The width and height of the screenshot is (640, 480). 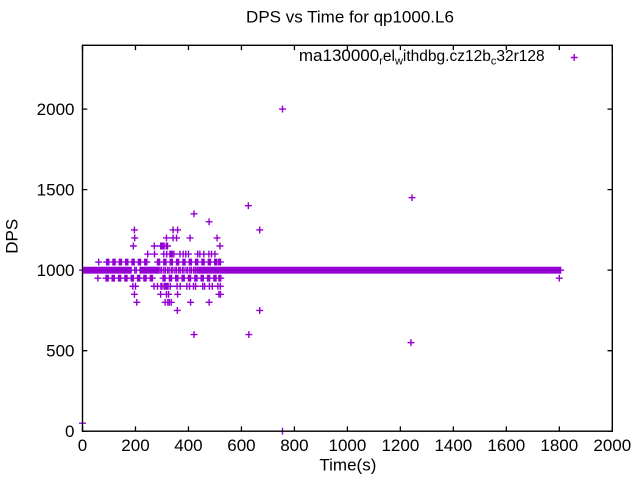 I want to click on svg-text: DPS, so click(x=12, y=236).